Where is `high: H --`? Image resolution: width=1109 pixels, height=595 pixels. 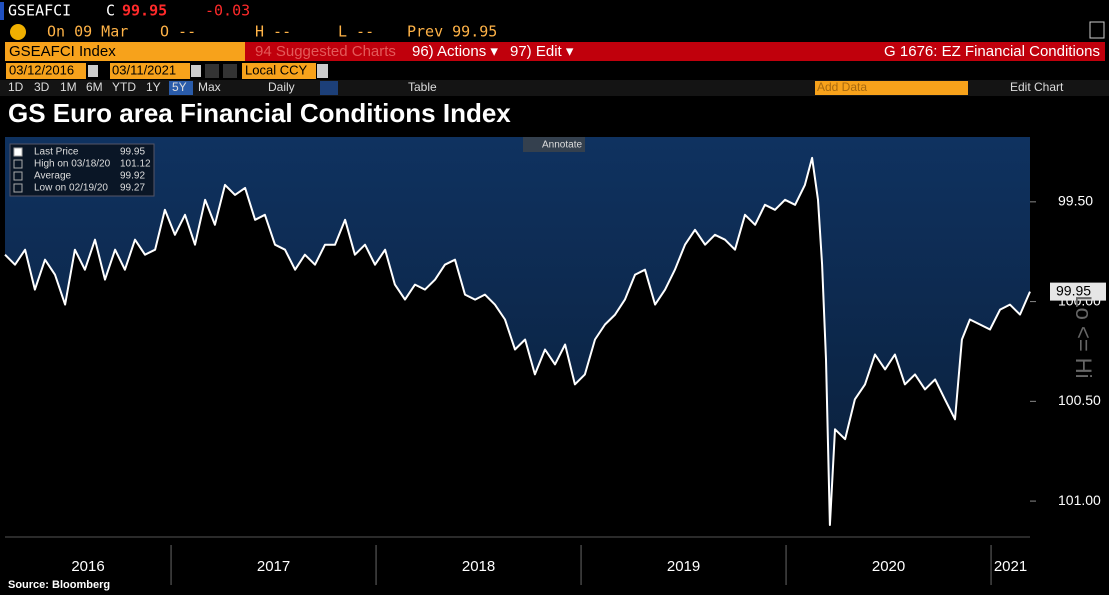
high: H -- is located at coordinates (273, 32).